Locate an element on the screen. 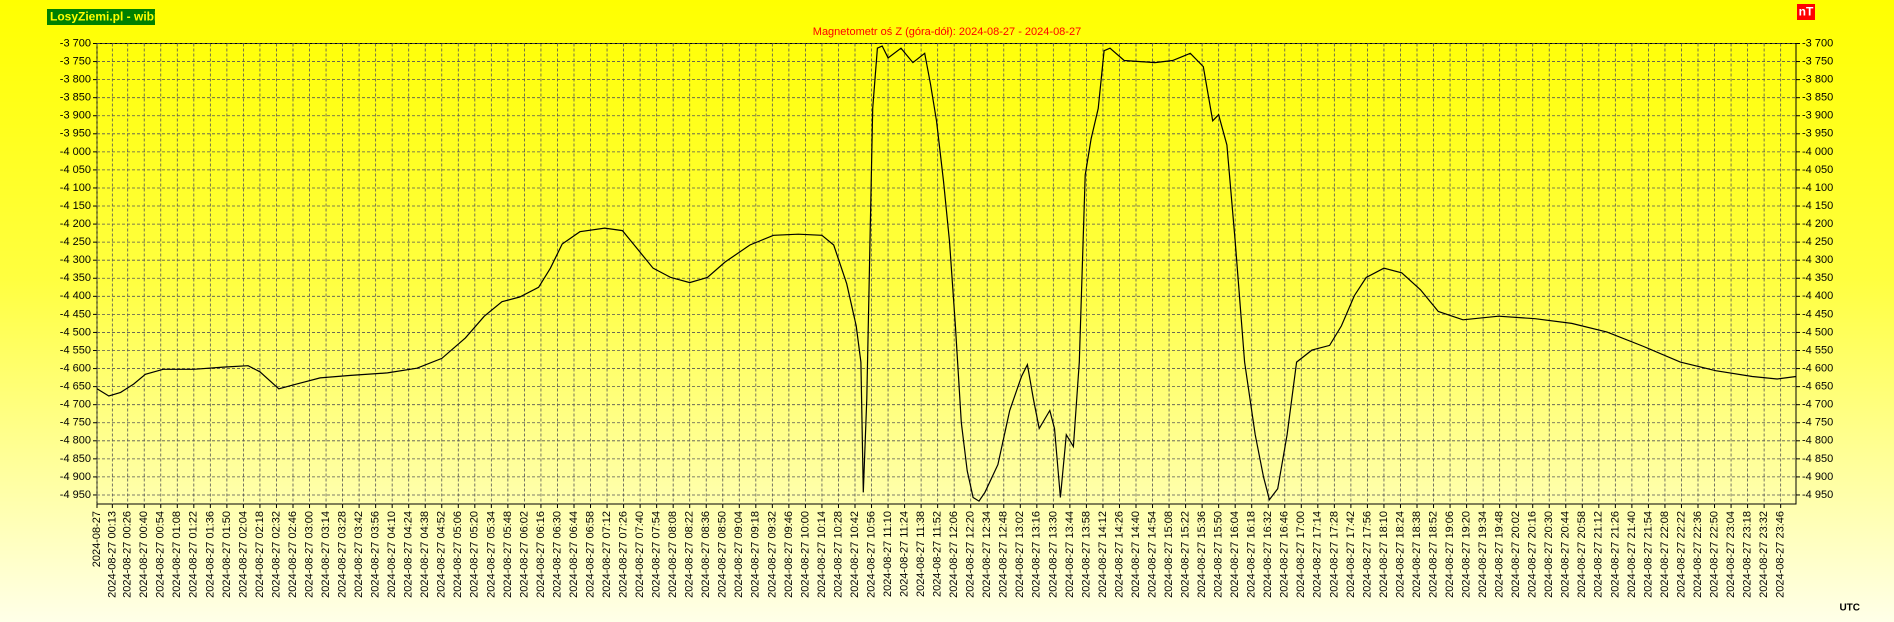 Image resolution: width=1894 pixels, height=622 pixels. x-tick-label: 2024-08-27 12:20 is located at coordinates (971, 554).